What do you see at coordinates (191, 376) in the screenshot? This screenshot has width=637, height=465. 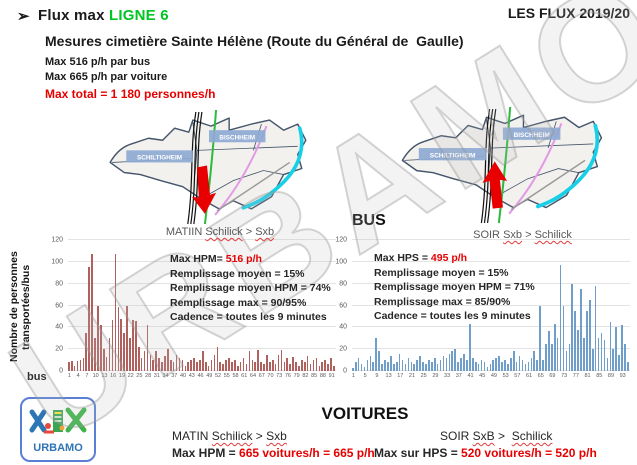 I see `x-tick: 43` at bounding box center [191, 376].